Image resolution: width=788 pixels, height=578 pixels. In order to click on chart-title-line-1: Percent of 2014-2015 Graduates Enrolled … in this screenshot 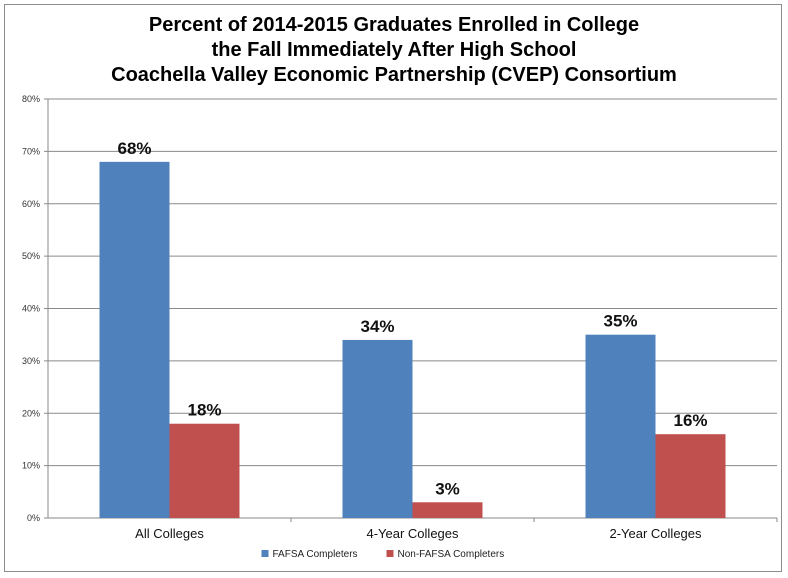, I will do `click(394, 25)`.